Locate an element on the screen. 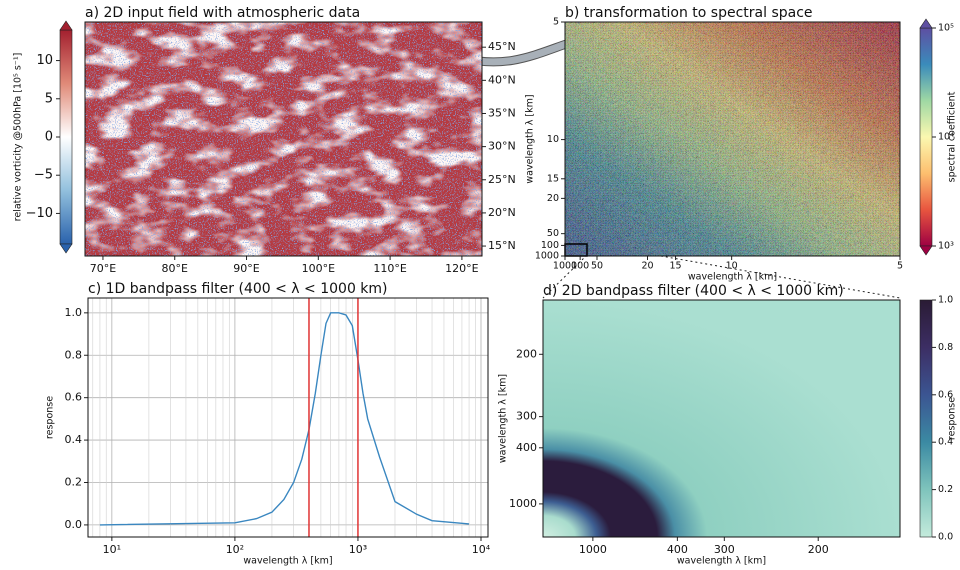  y-tick-label: 10 is located at coordinates (553, 139).